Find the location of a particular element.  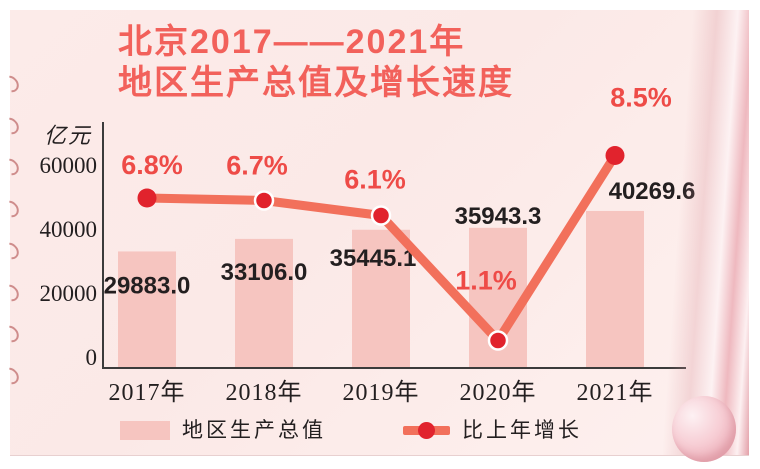

x-category-label: 2019年 is located at coordinates (381, 392).